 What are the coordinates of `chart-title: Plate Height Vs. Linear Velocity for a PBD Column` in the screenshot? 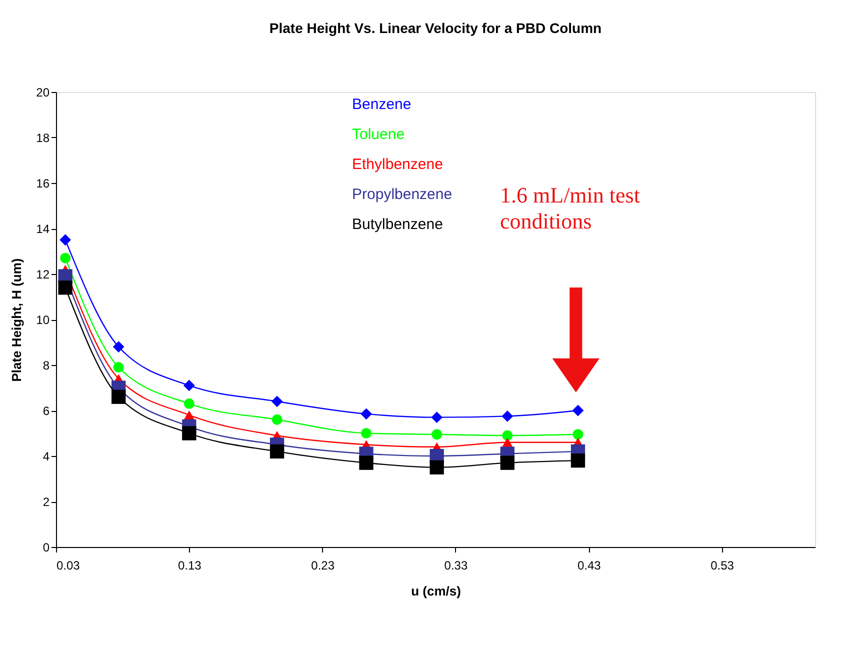 It's located at (435, 28).